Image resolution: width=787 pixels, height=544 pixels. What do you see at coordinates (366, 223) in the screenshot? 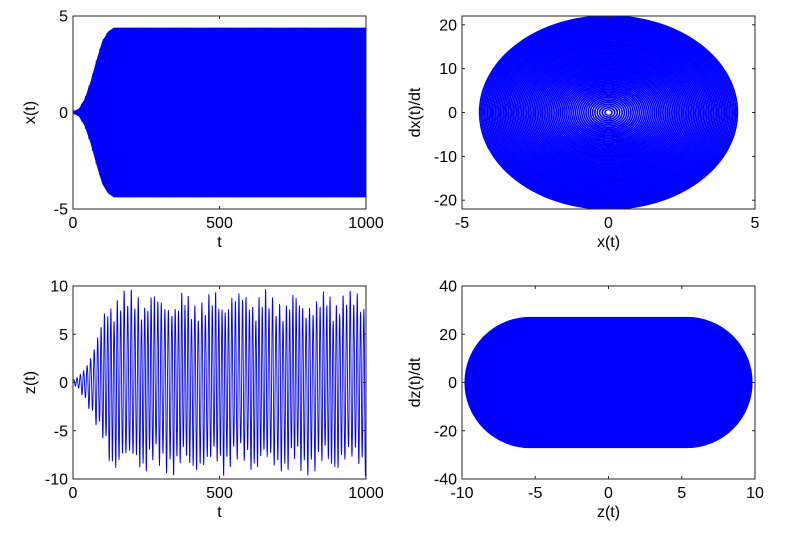
I see `x-tick-label: 1000` at bounding box center [366, 223].